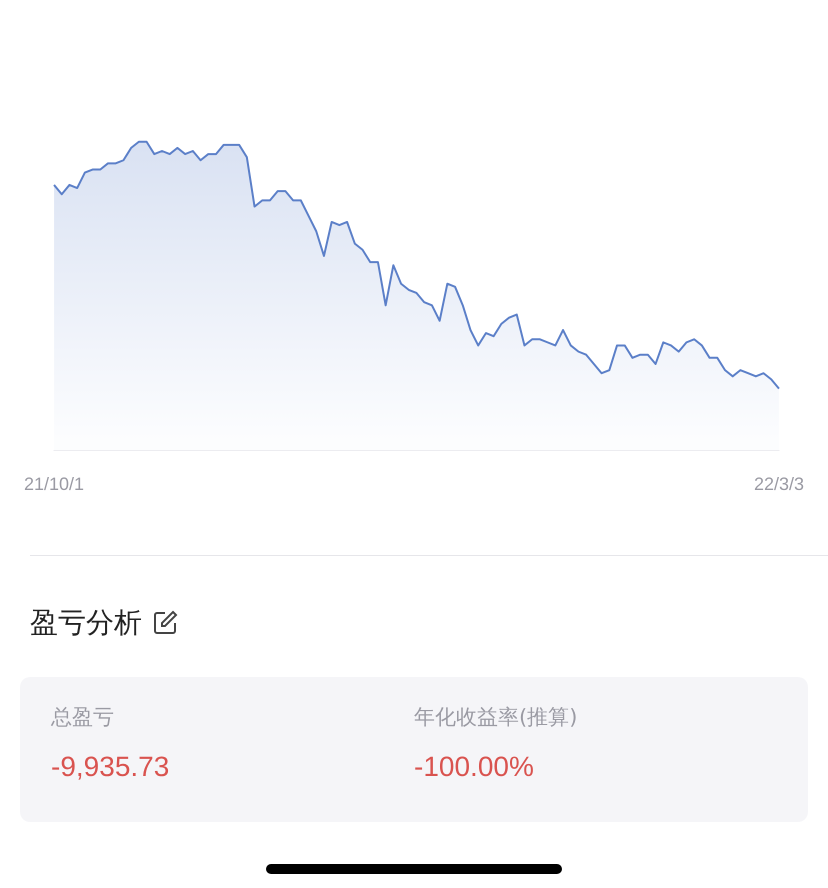 This screenshot has width=828, height=888. What do you see at coordinates (82, 717) in the screenshot?
I see `text: 总盈亏` at bounding box center [82, 717].